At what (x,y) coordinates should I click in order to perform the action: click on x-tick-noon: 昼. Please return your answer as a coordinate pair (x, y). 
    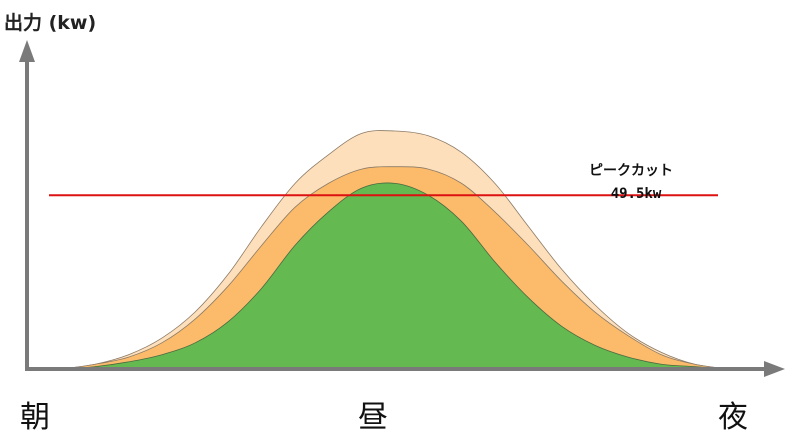
    Looking at the image, I should click on (373, 417).